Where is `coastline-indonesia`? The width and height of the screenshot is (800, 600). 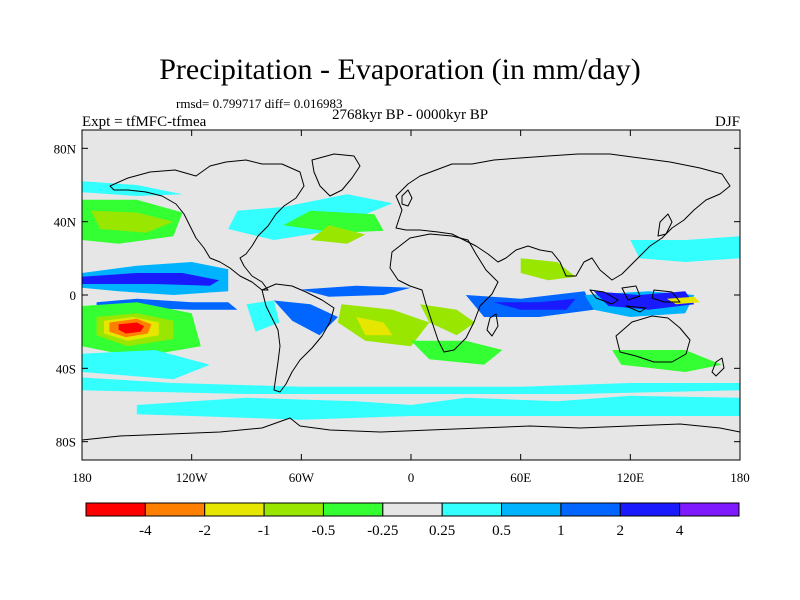 coastline-indonesia is located at coordinates (635, 299).